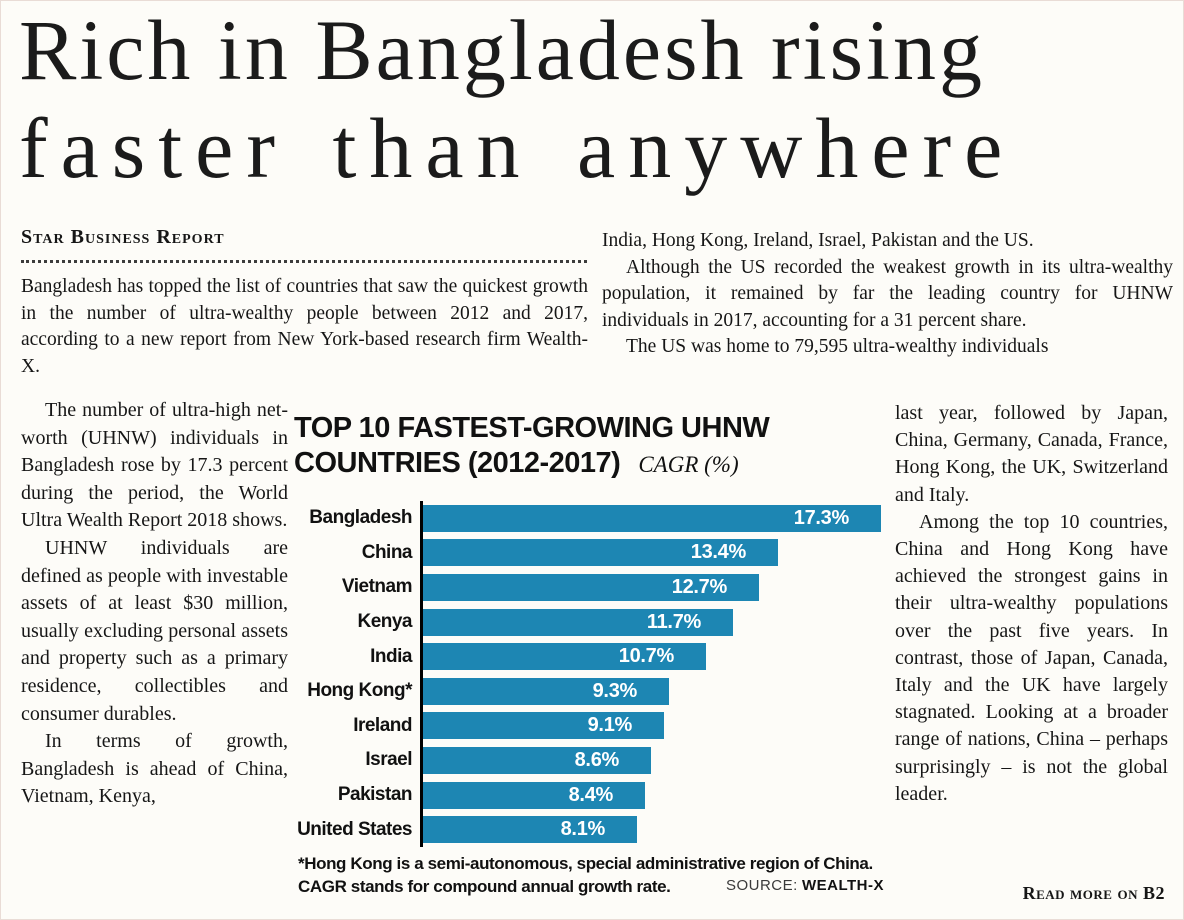 This screenshot has height=920, width=1184. I want to click on bar-value-label: 10.7%, so click(646, 656).